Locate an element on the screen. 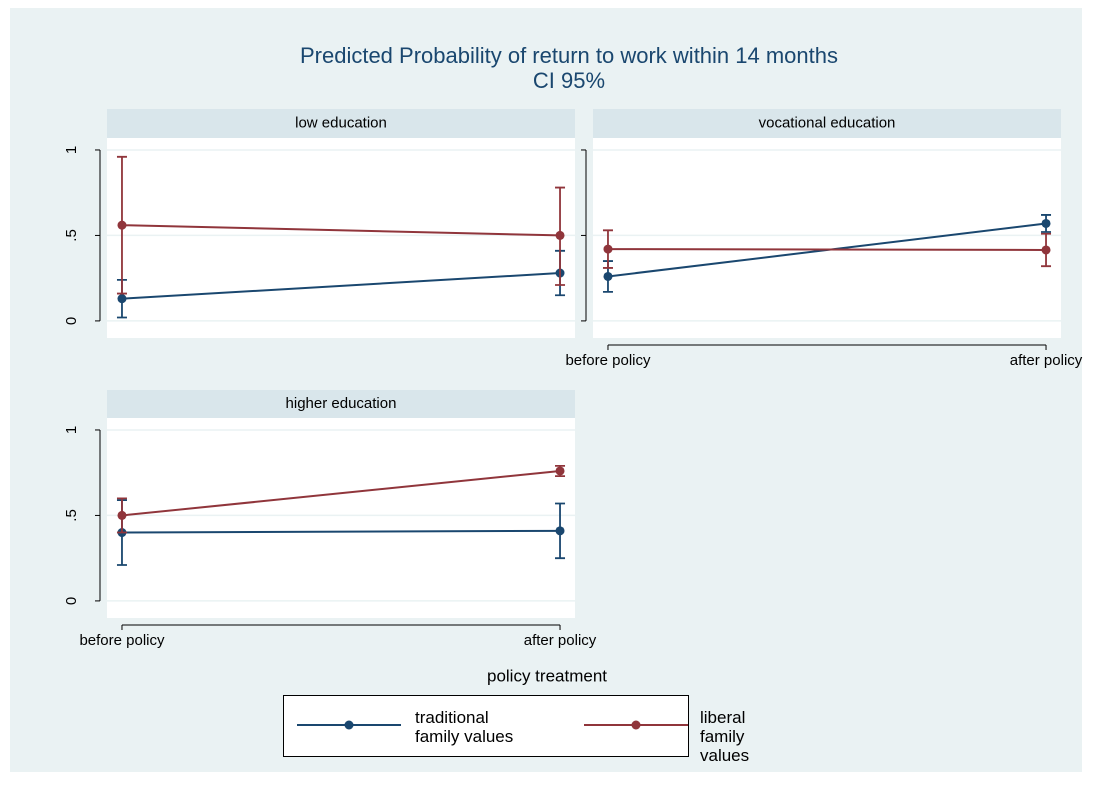 Image resolution: width=1093 pixels, height=796 pixels. legend-label: liberal family values is located at coordinates (725, 736).